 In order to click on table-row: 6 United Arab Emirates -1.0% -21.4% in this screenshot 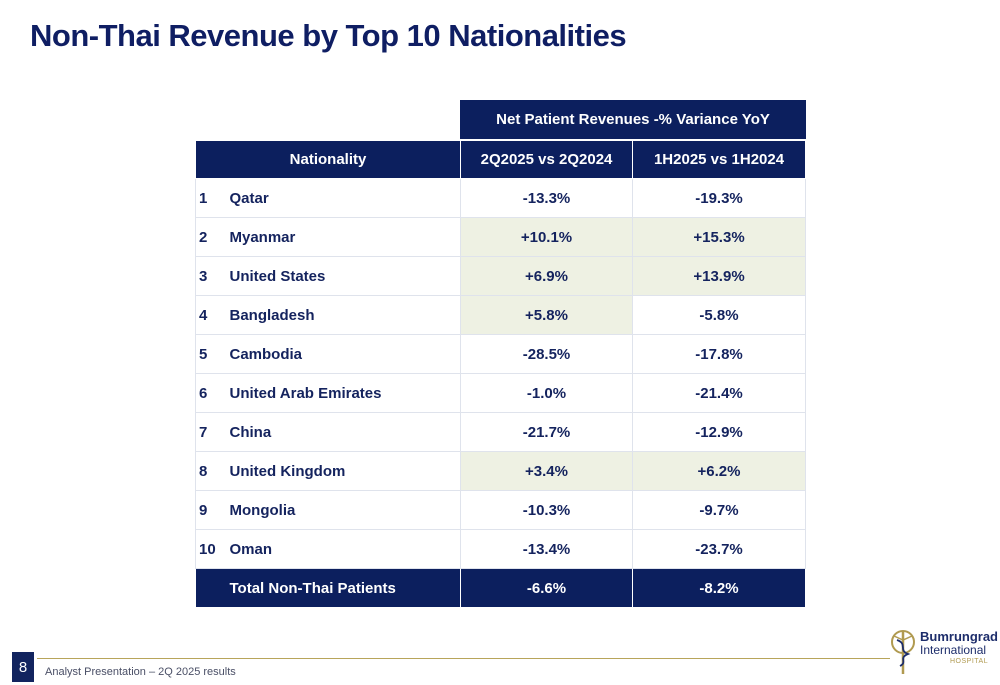, I will do `click(501, 393)`.